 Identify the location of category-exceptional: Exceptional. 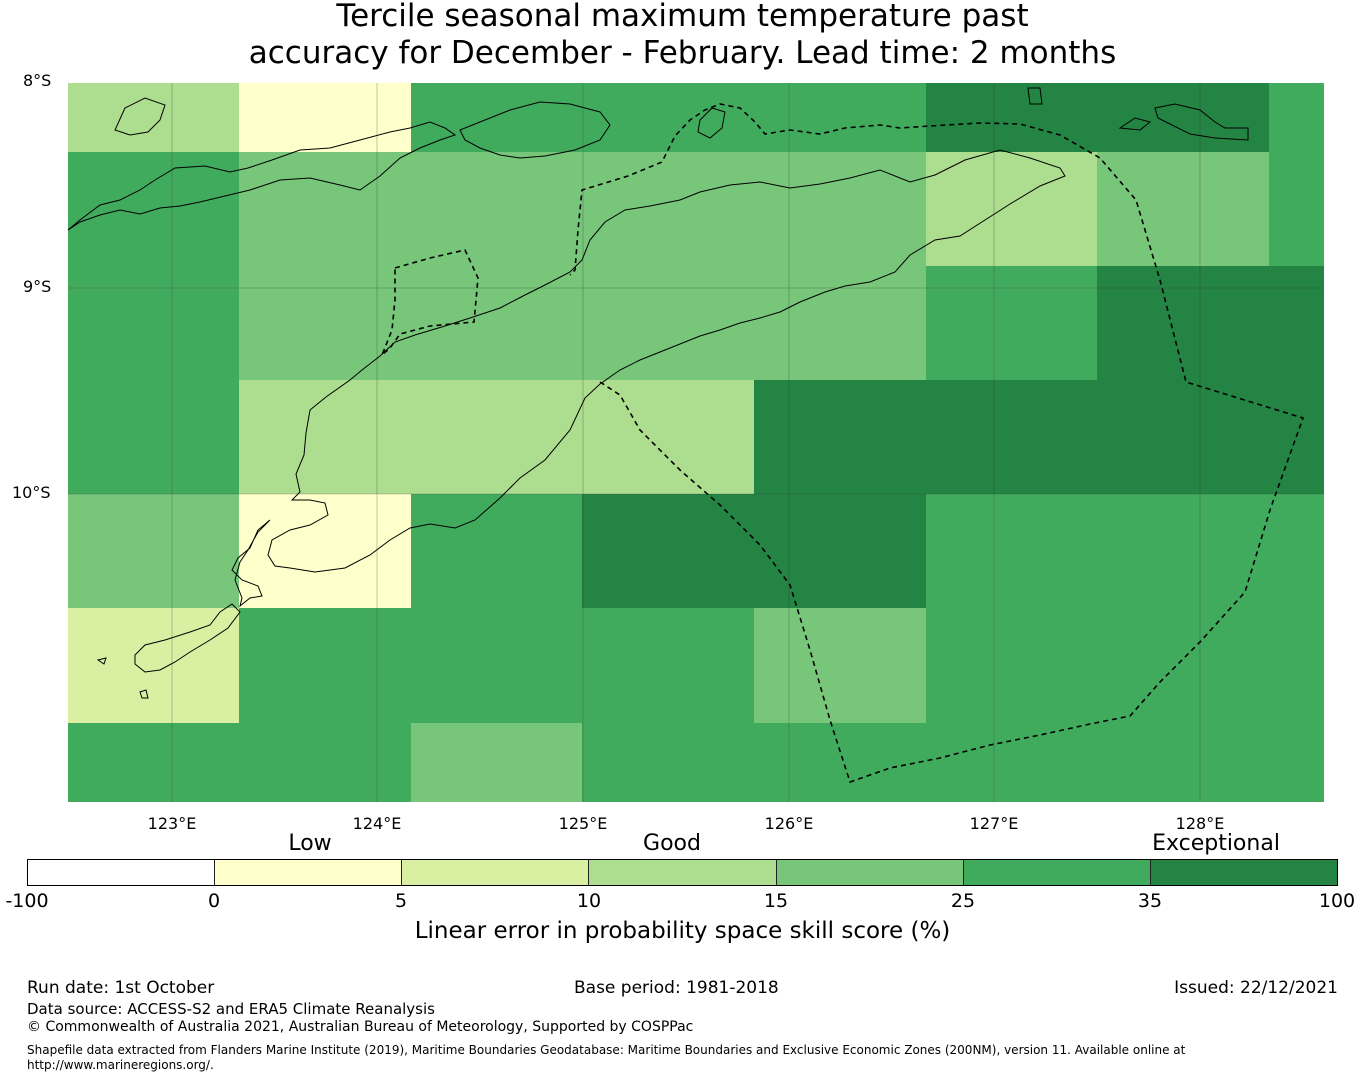
(1216, 843).